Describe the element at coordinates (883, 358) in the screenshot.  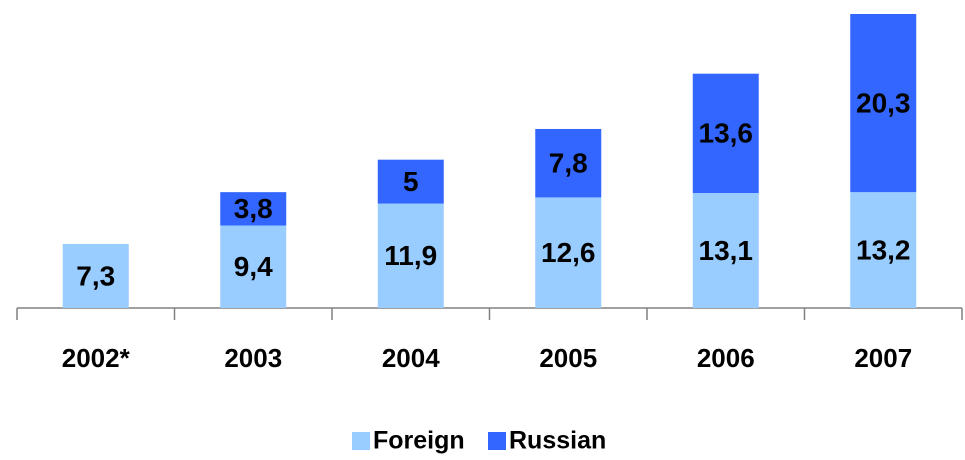
I see `x-tick-label: 2007` at that location.